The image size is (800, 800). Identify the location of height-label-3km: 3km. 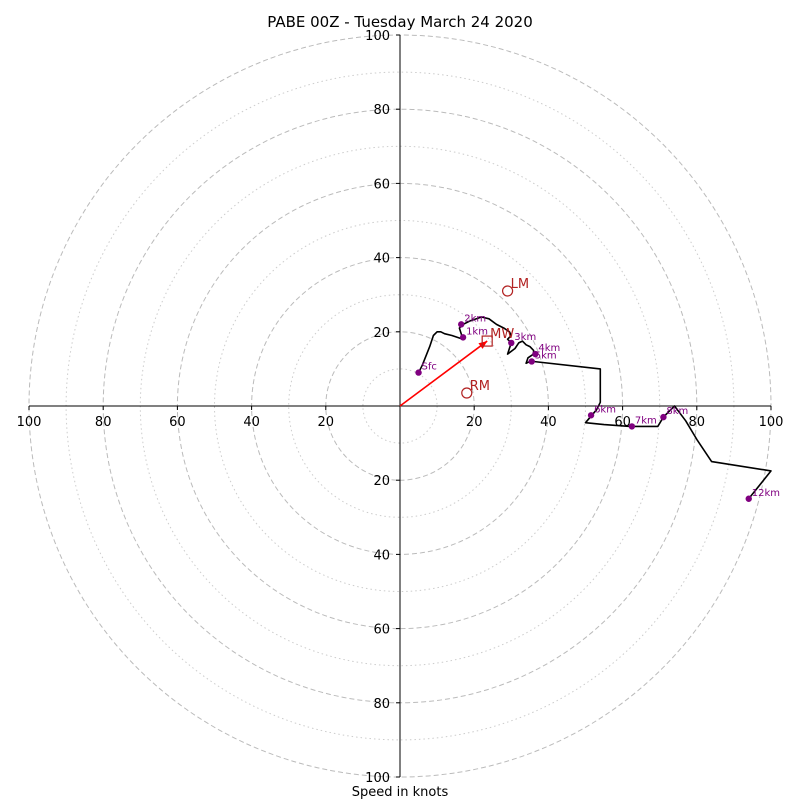
(525, 337).